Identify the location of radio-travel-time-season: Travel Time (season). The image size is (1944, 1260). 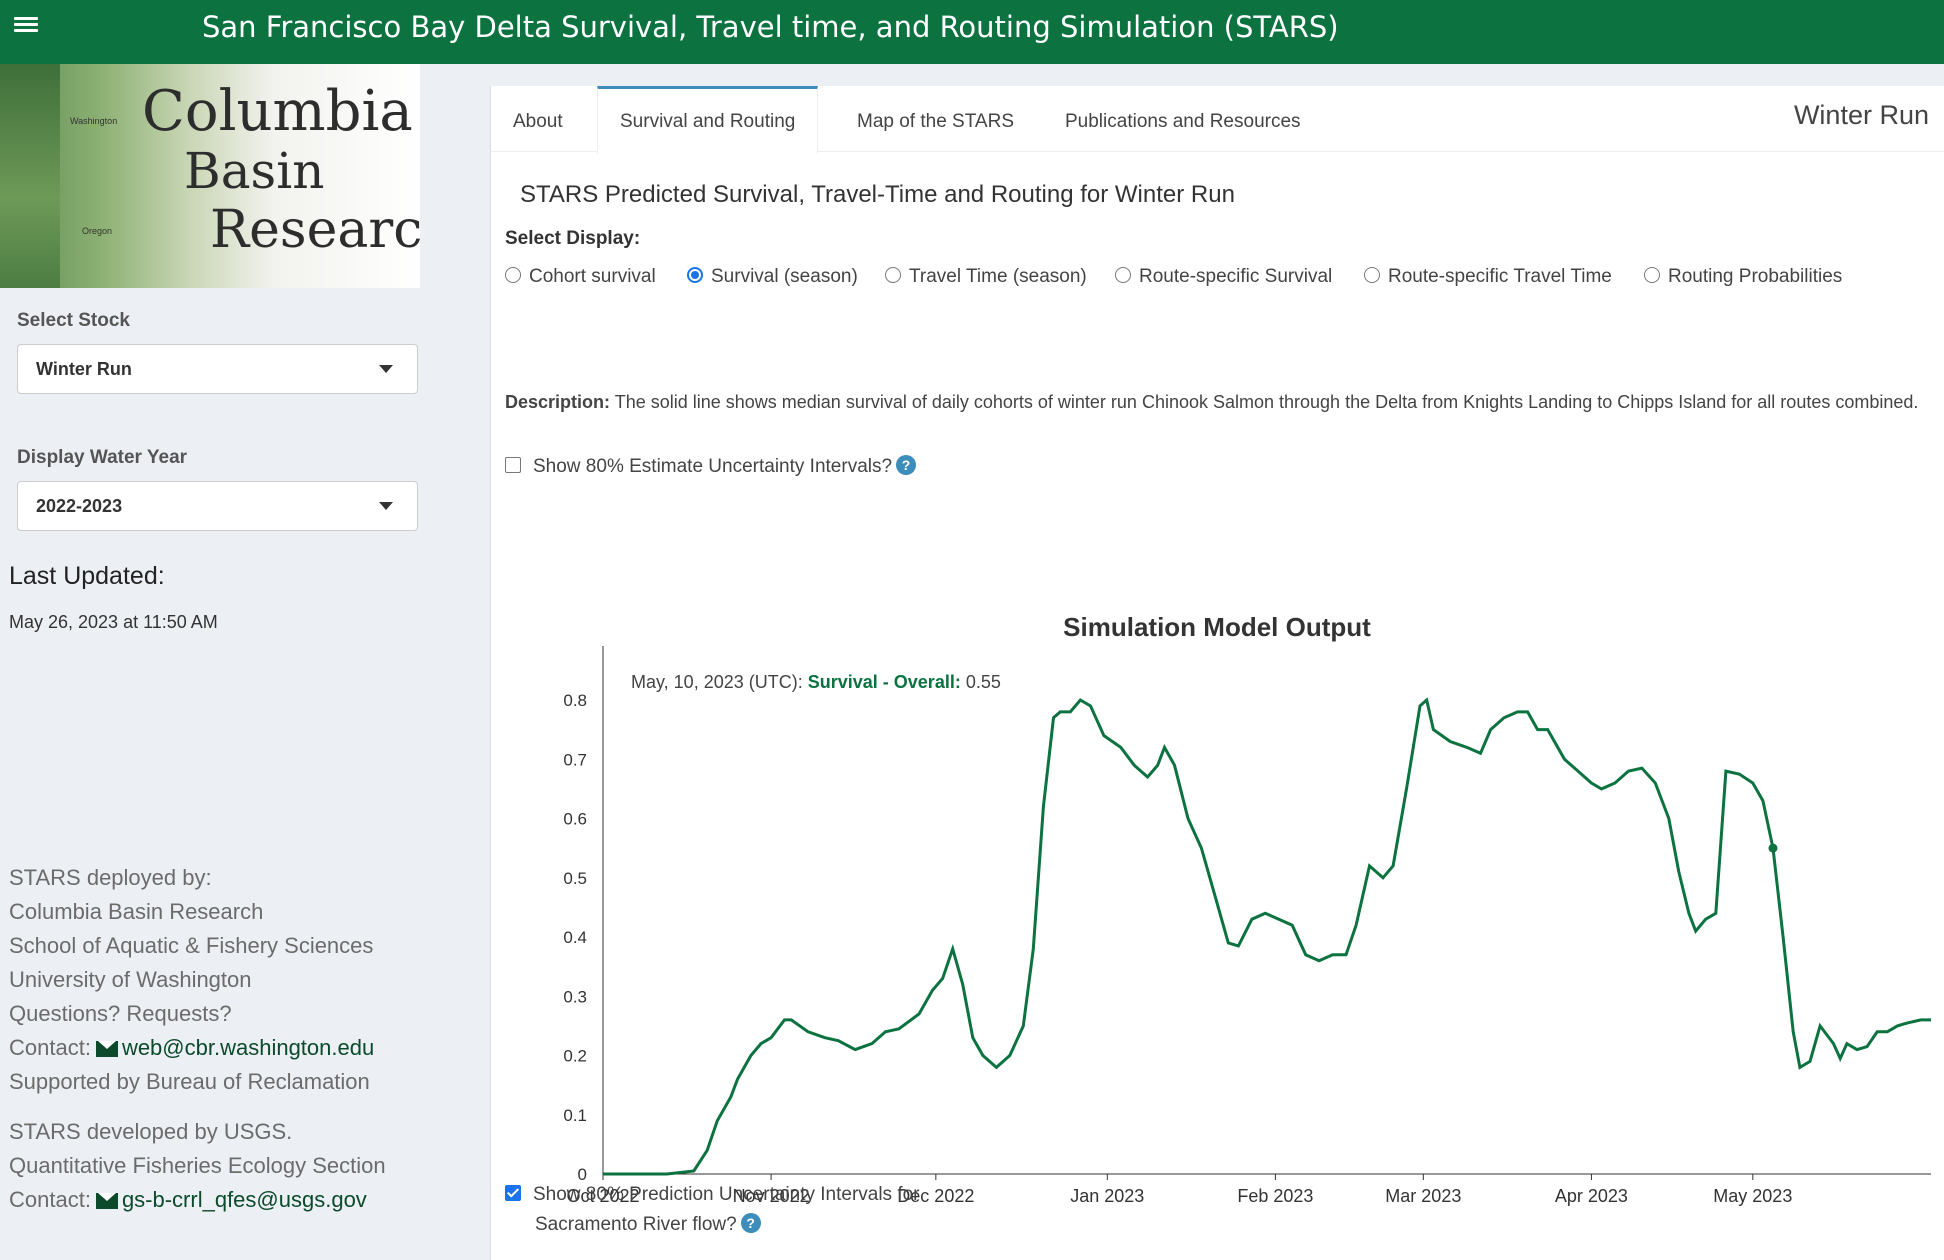
(986, 278).